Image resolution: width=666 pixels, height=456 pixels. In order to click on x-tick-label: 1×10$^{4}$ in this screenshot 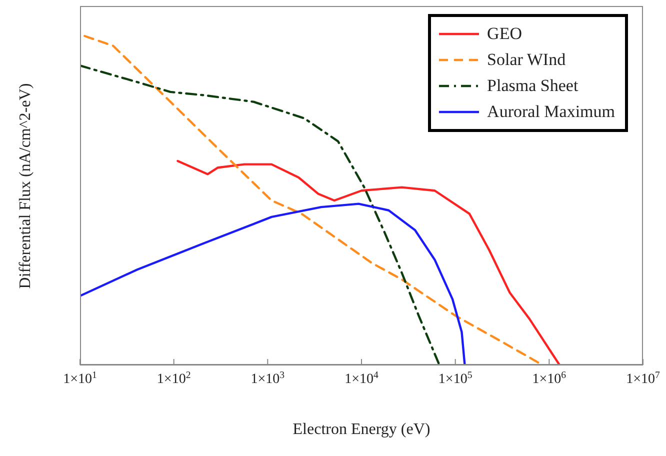, I will do `click(361, 378)`.